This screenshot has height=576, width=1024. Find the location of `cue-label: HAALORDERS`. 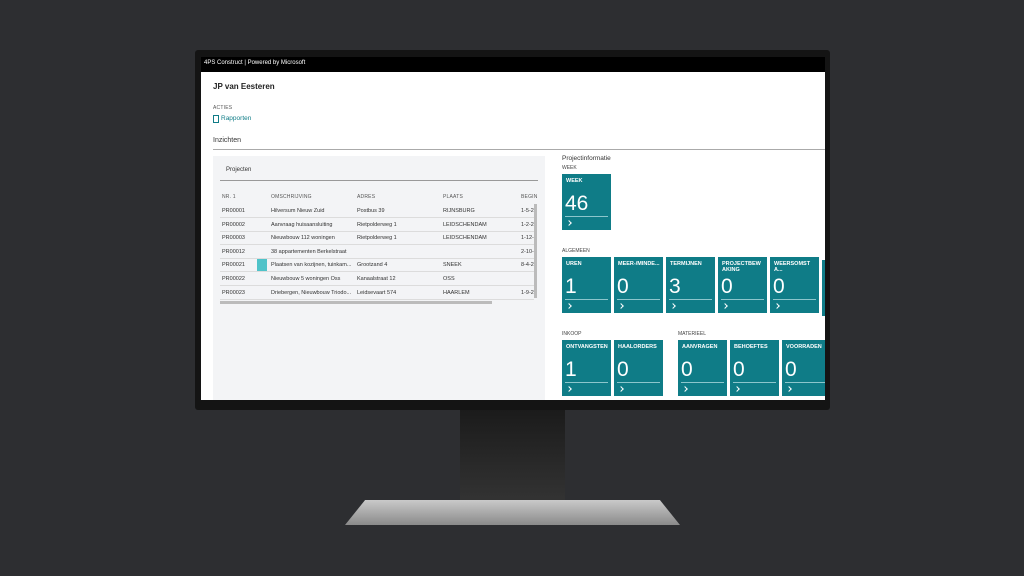

cue-label: HAALORDERS is located at coordinates (637, 347).